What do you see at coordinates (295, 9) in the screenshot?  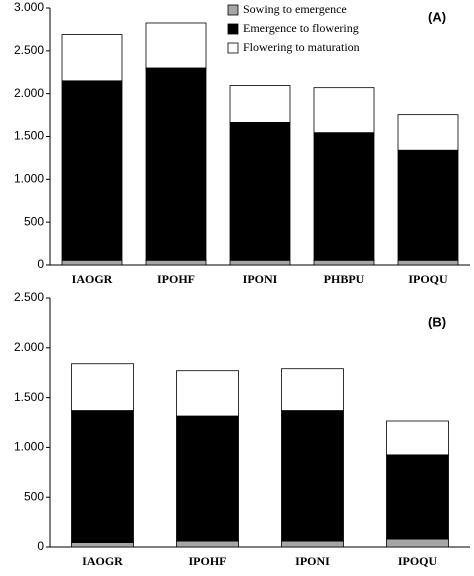 I see `legend-label: Sowing to emergence` at bounding box center [295, 9].